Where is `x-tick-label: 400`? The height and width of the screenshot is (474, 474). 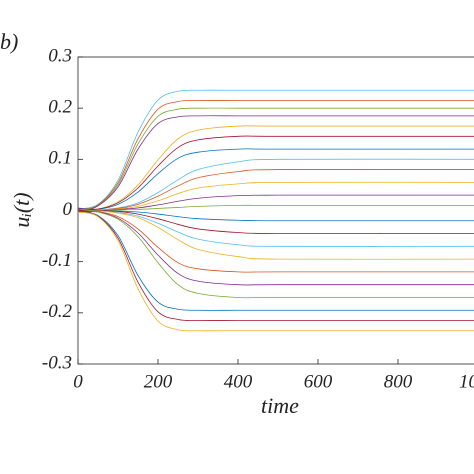
x-tick-label: 400 is located at coordinates (238, 381).